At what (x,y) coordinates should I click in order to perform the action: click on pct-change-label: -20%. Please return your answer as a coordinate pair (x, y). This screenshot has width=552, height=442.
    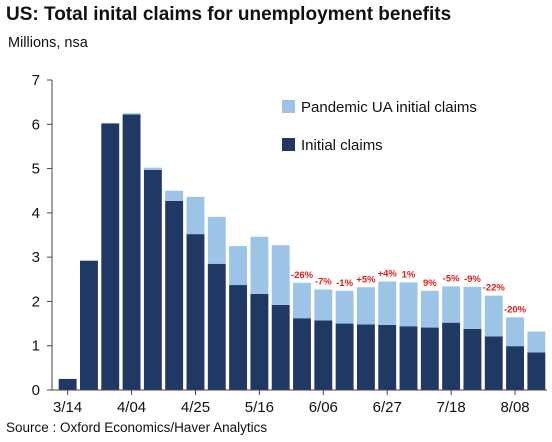
    Looking at the image, I should click on (515, 309).